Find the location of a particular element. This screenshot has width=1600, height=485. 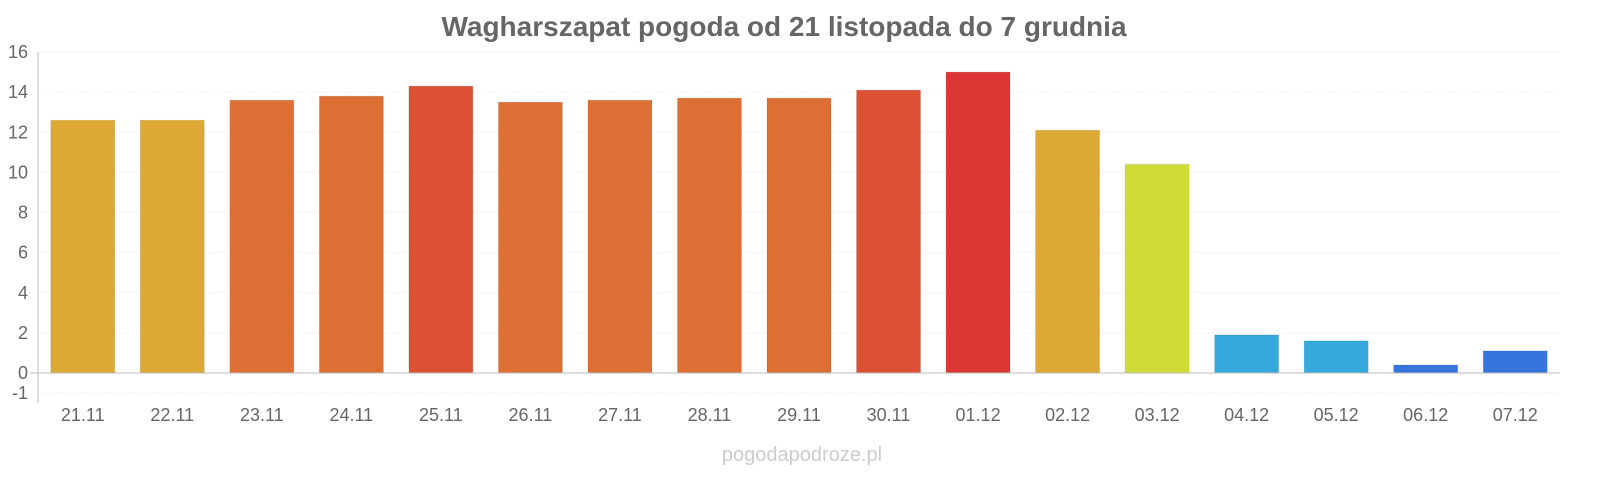

y-tick-label: 4 is located at coordinates (23, 293).